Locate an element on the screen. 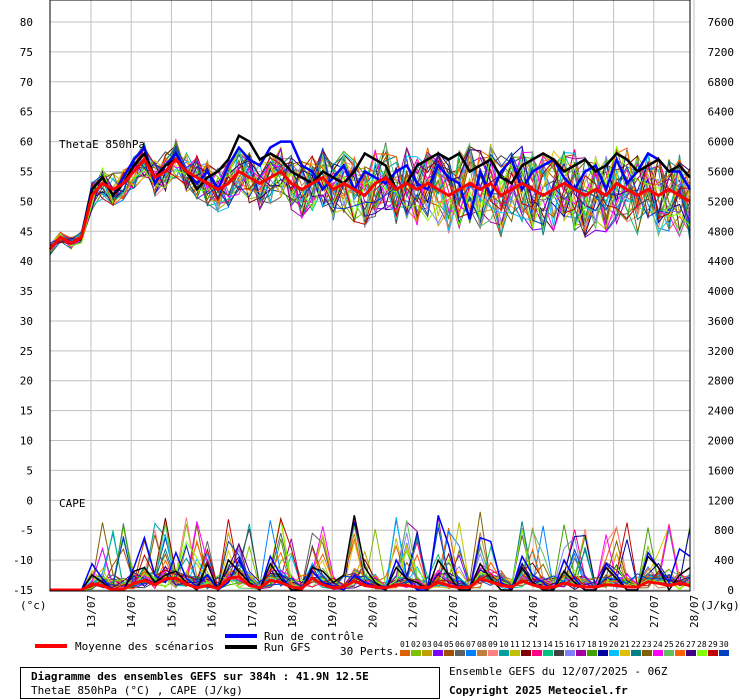 The image size is (740, 700). pert-number: 09 is located at coordinates (493, 644).